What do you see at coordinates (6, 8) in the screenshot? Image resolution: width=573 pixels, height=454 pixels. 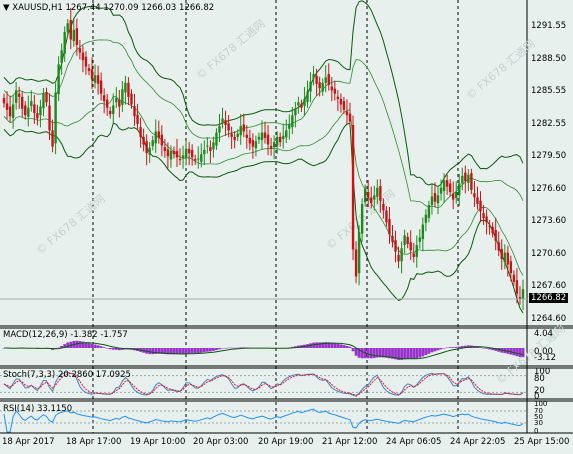 I see `dropdown-arrow-icon: ▼` at bounding box center [6, 8].